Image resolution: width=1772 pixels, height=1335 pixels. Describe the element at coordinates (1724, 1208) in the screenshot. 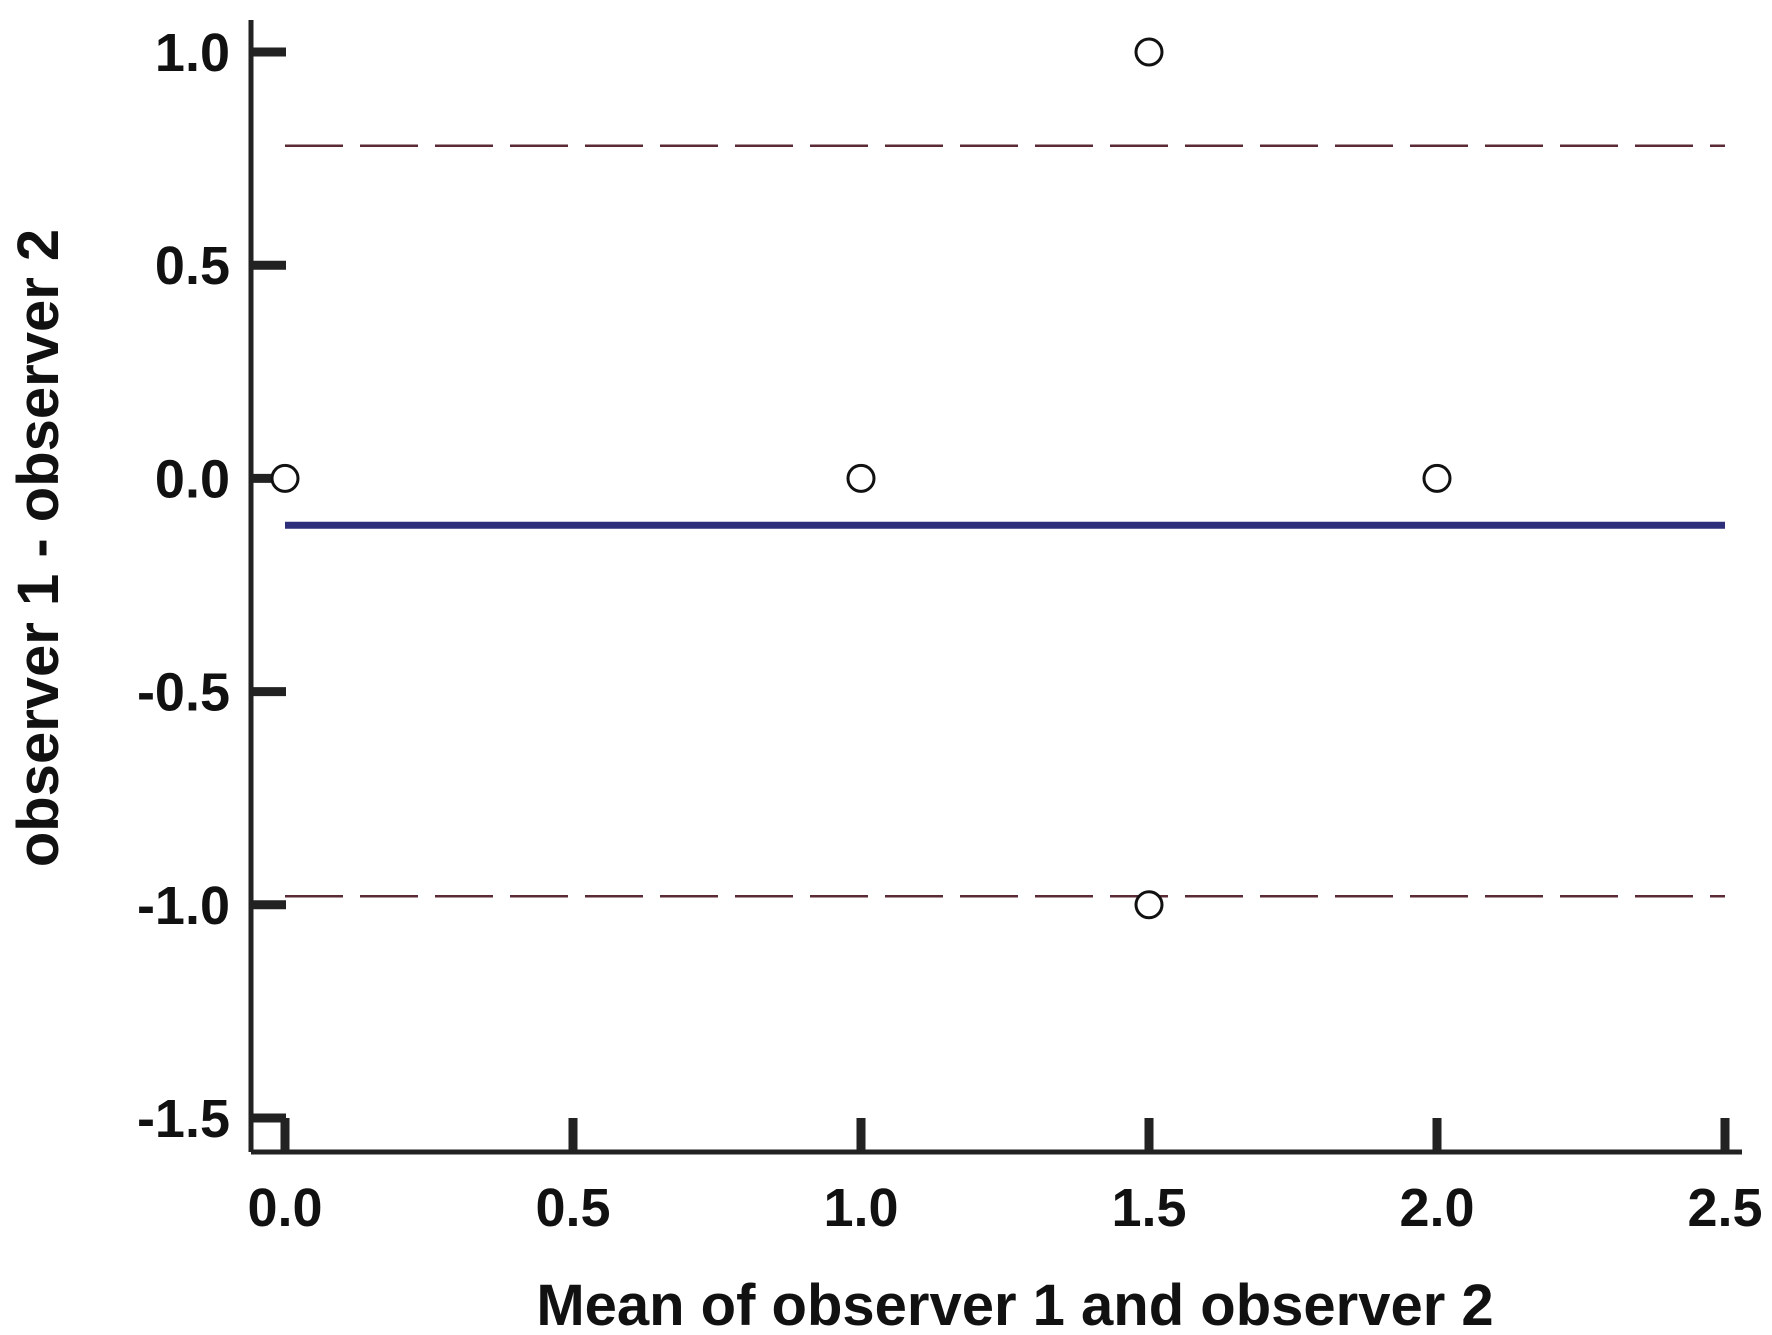

I see `x-tick-label: 2.5` at that location.